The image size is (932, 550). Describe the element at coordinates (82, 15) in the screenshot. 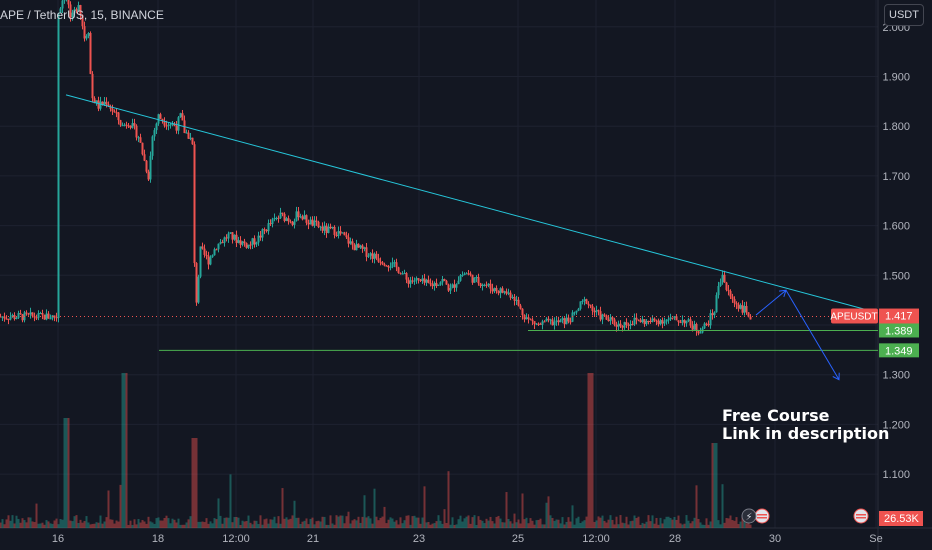

I see `symbol-header: APE / TetherUS, 15, BINANCE` at that location.